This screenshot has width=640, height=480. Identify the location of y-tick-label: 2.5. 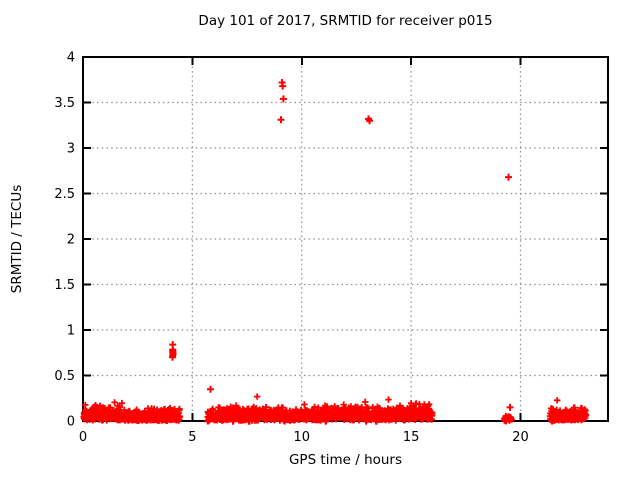
(64, 194).